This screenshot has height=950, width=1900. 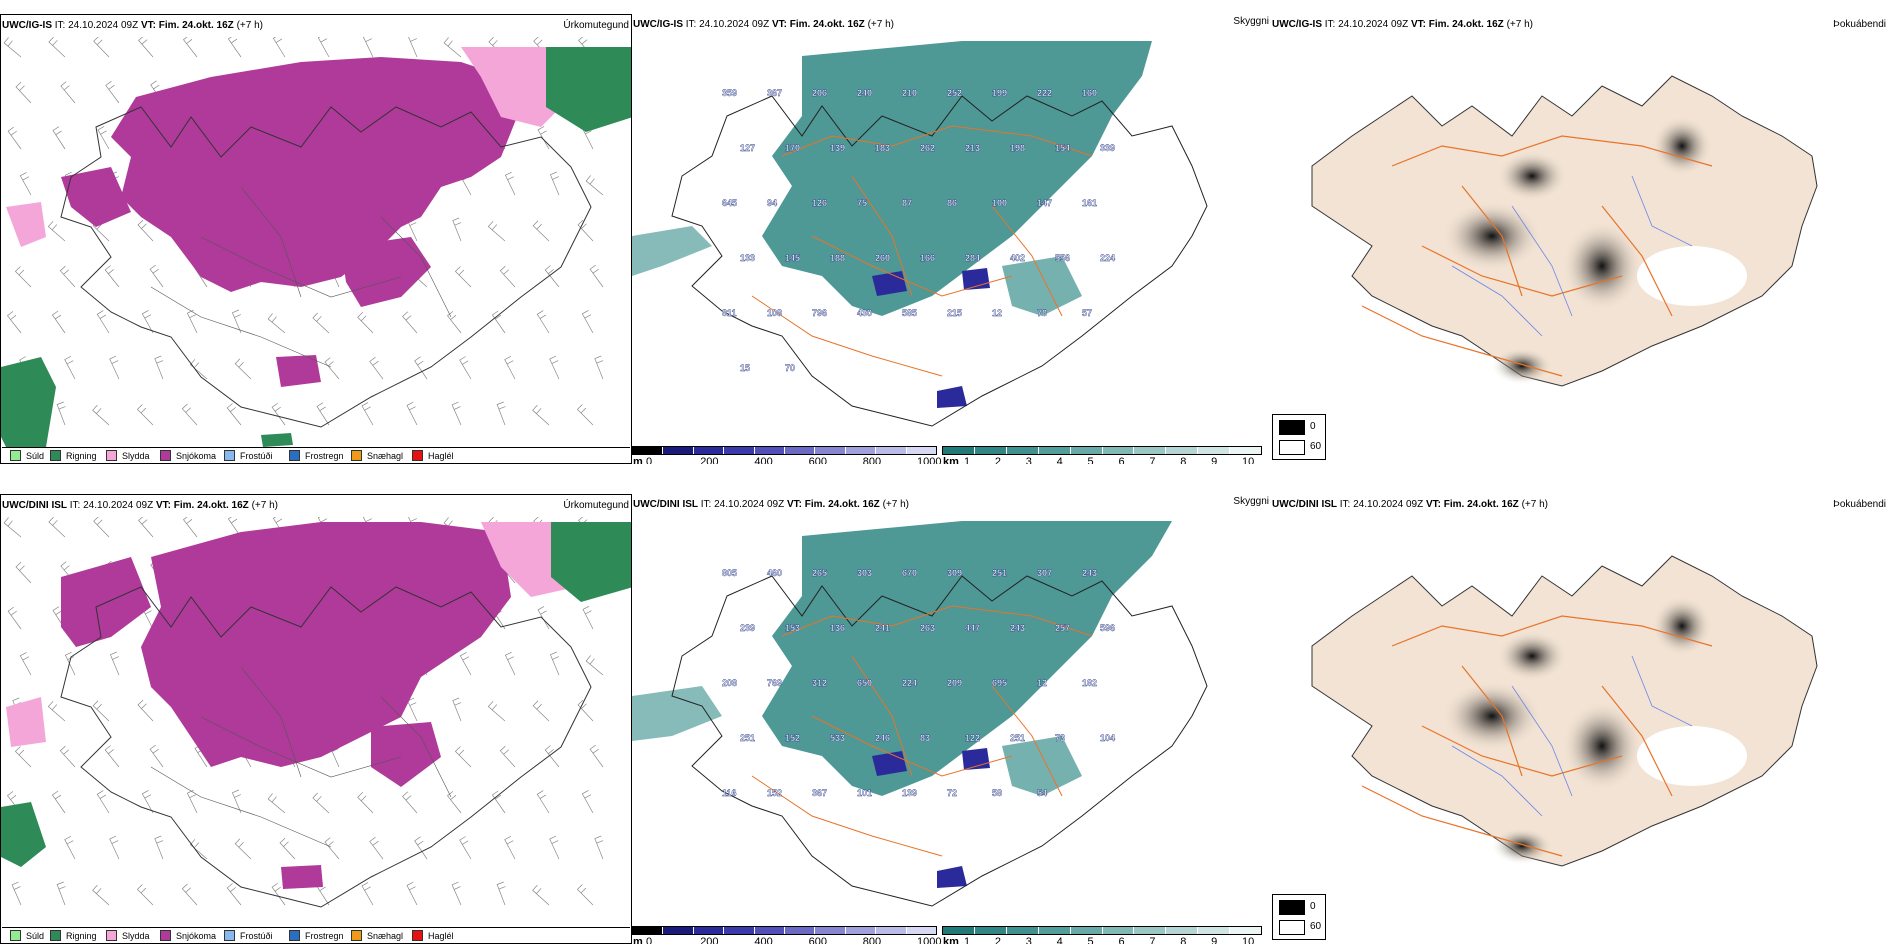 What do you see at coordinates (729, 573) in the screenshot?
I see `cloudbase-value-label: 805` at bounding box center [729, 573].